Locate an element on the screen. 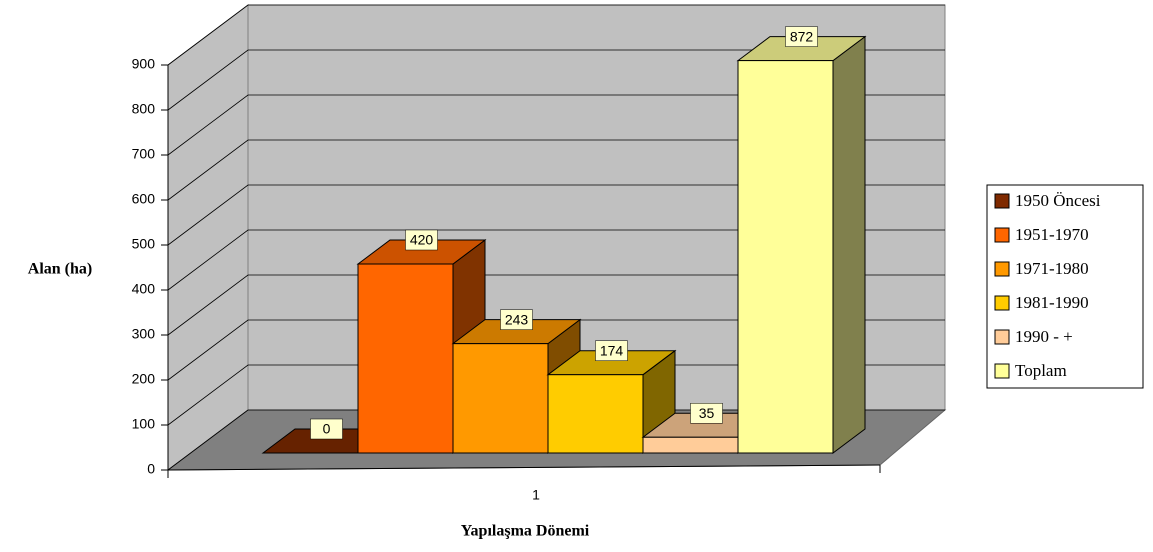 The image size is (1153, 552). y-tick-label: 200 is located at coordinates (144, 379).